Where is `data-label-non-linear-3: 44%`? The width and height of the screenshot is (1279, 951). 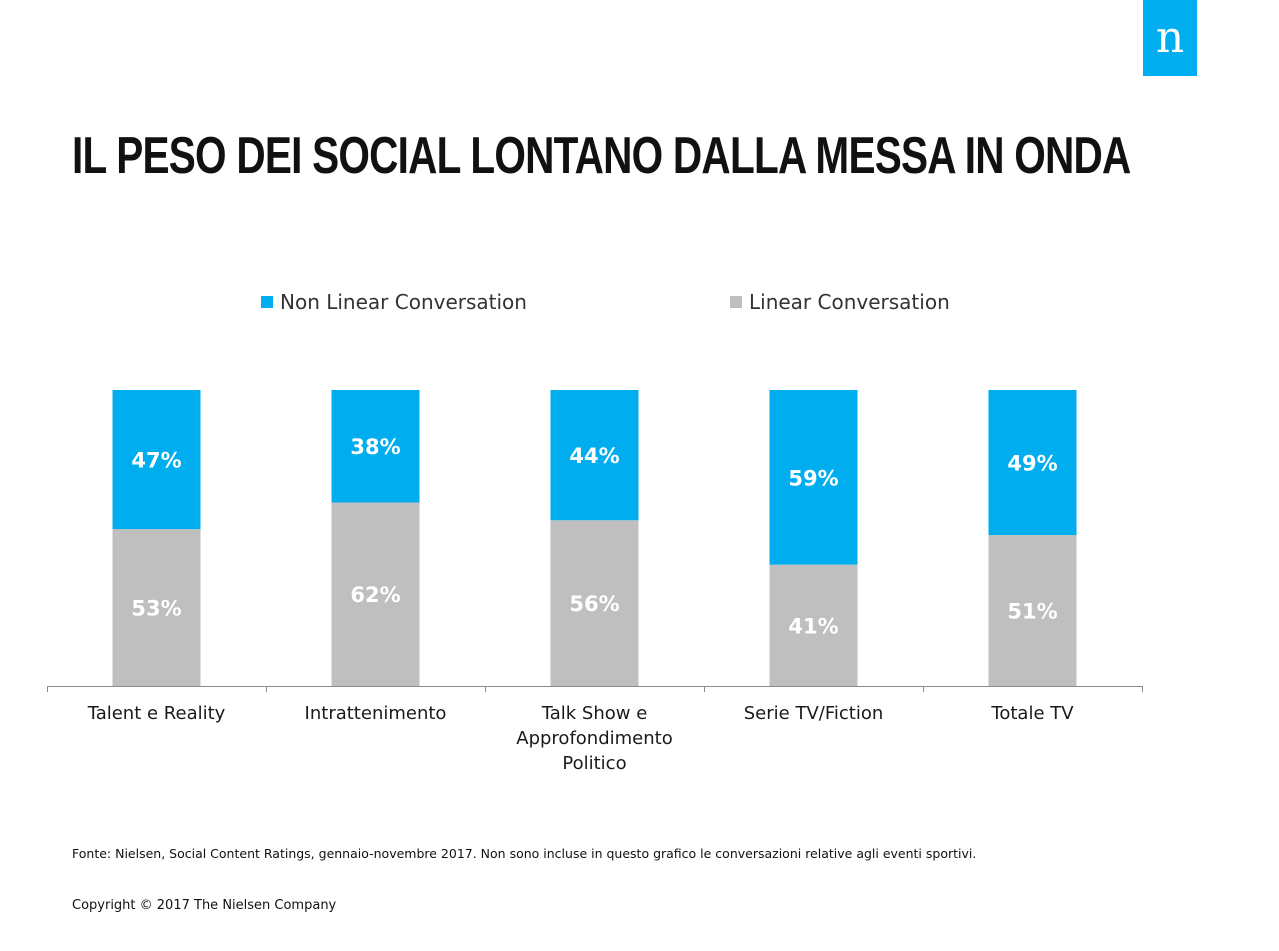 data-label-non-linear-3: 44% is located at coordinates (594, 456).